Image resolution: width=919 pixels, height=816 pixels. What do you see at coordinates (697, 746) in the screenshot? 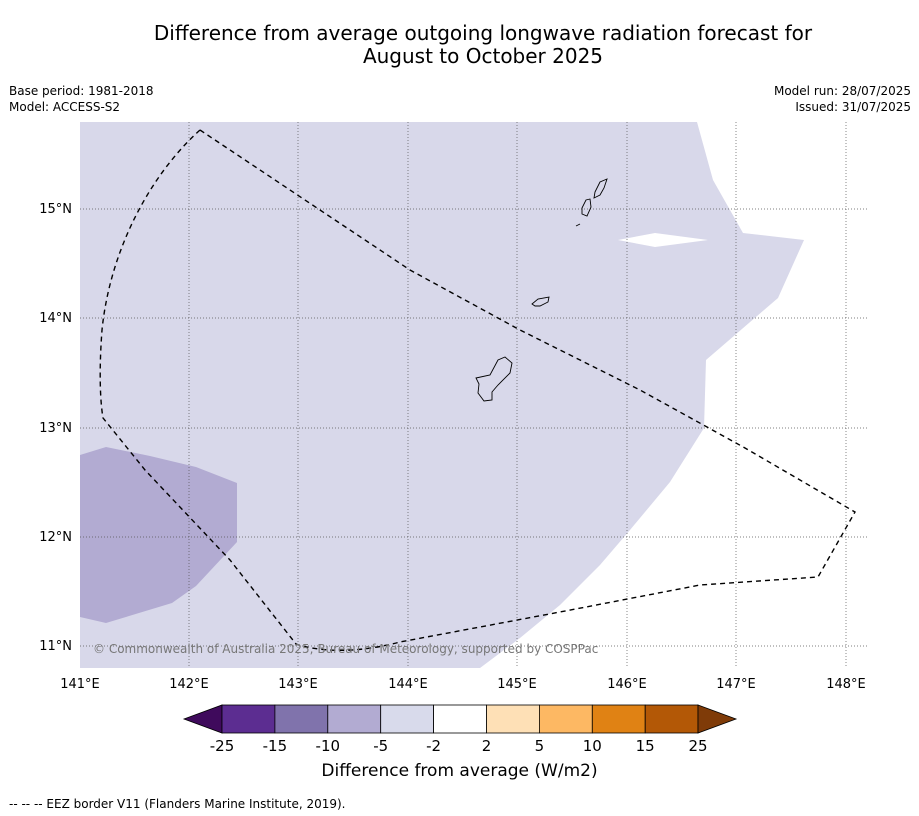
I see `colorbar-tick: 25` at bounding box center [697, 746].